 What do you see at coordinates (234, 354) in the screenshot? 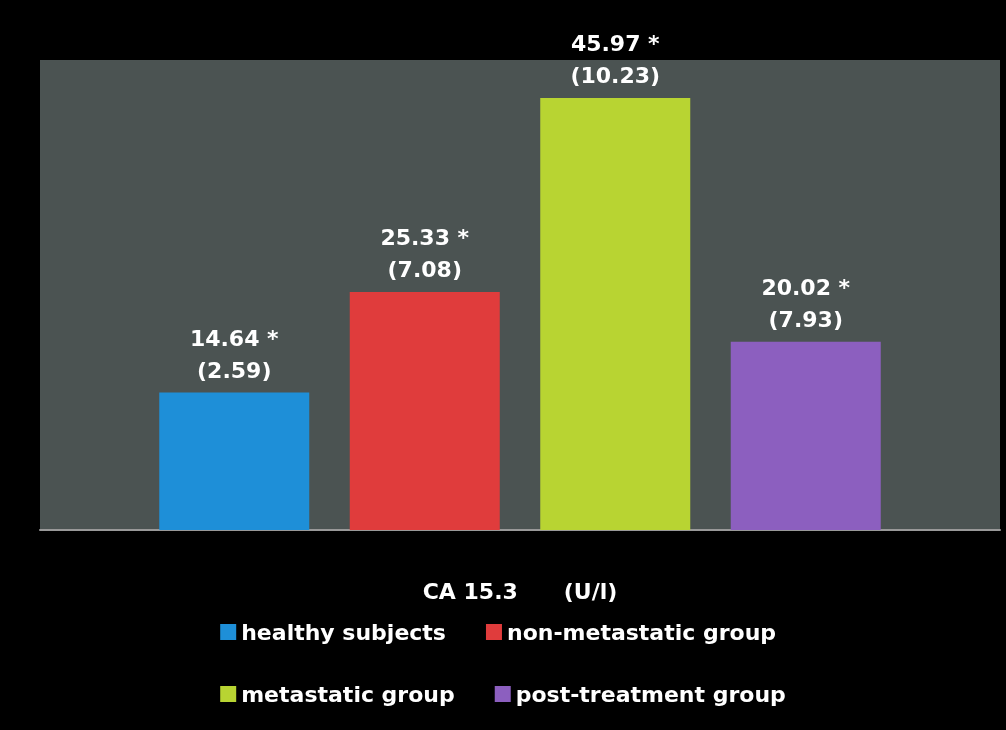
I see `data-label: 14.64 * (2.59)` at bounding box center [234, 354].